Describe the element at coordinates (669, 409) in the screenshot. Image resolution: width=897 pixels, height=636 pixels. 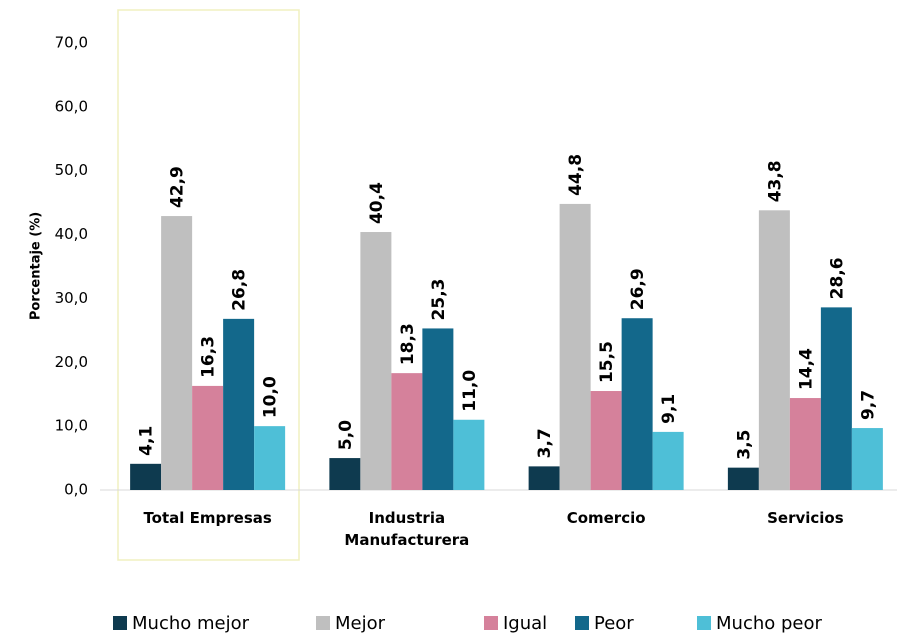
I see `data-label: 9,1` at that location.